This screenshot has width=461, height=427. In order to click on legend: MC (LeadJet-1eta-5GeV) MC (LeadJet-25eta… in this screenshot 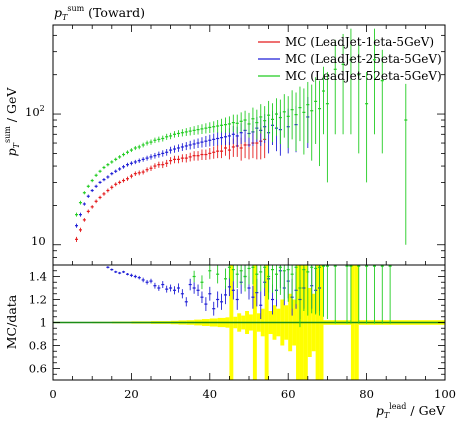, I will do `click(350, 59)`.